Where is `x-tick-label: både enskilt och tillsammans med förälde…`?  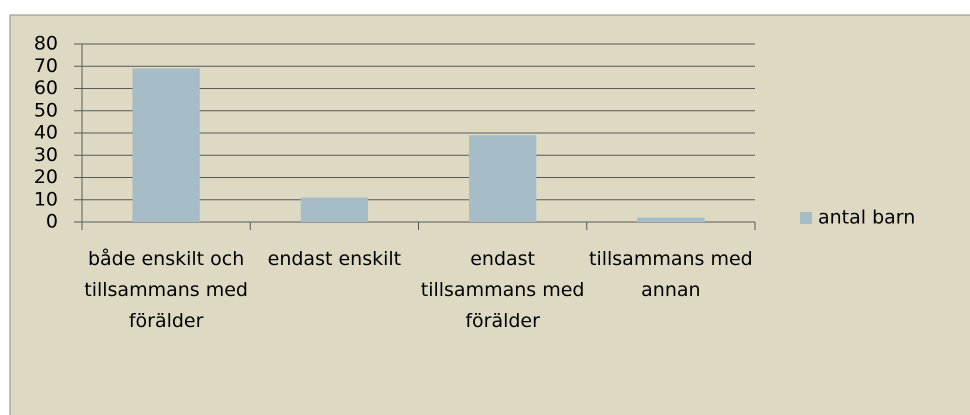
x-tick-label: både enskilt och tillsammans med förälde… is located at coordinates (166, 290).